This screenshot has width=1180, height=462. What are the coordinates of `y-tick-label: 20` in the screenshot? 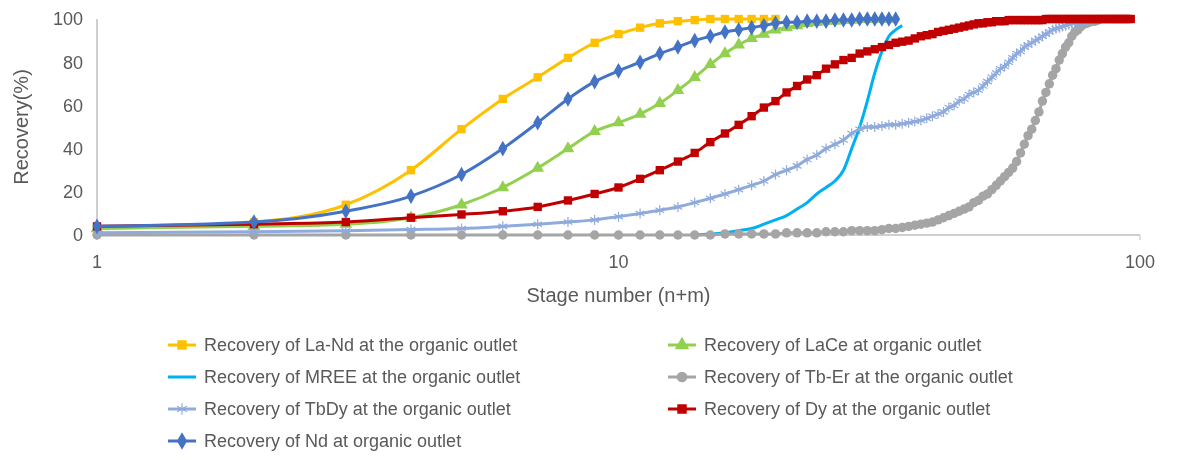 It's located at (72, 192).